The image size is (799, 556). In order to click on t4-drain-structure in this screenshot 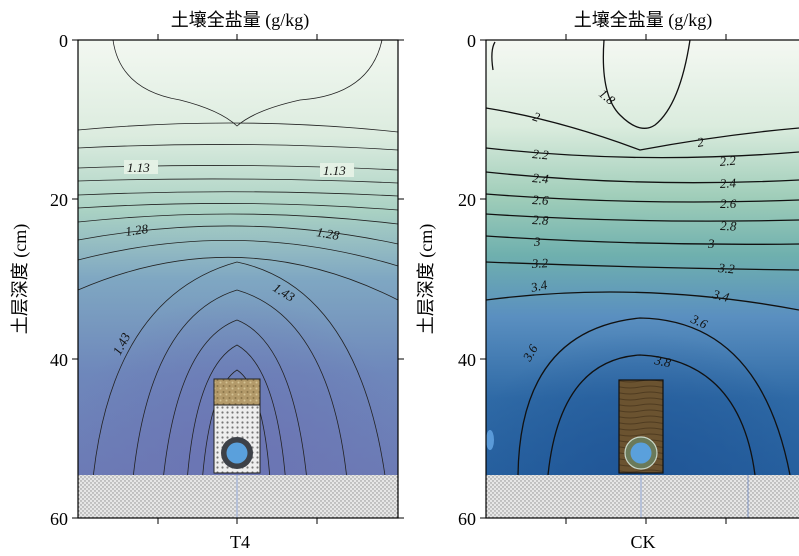, I will do `click(237, 426)`.